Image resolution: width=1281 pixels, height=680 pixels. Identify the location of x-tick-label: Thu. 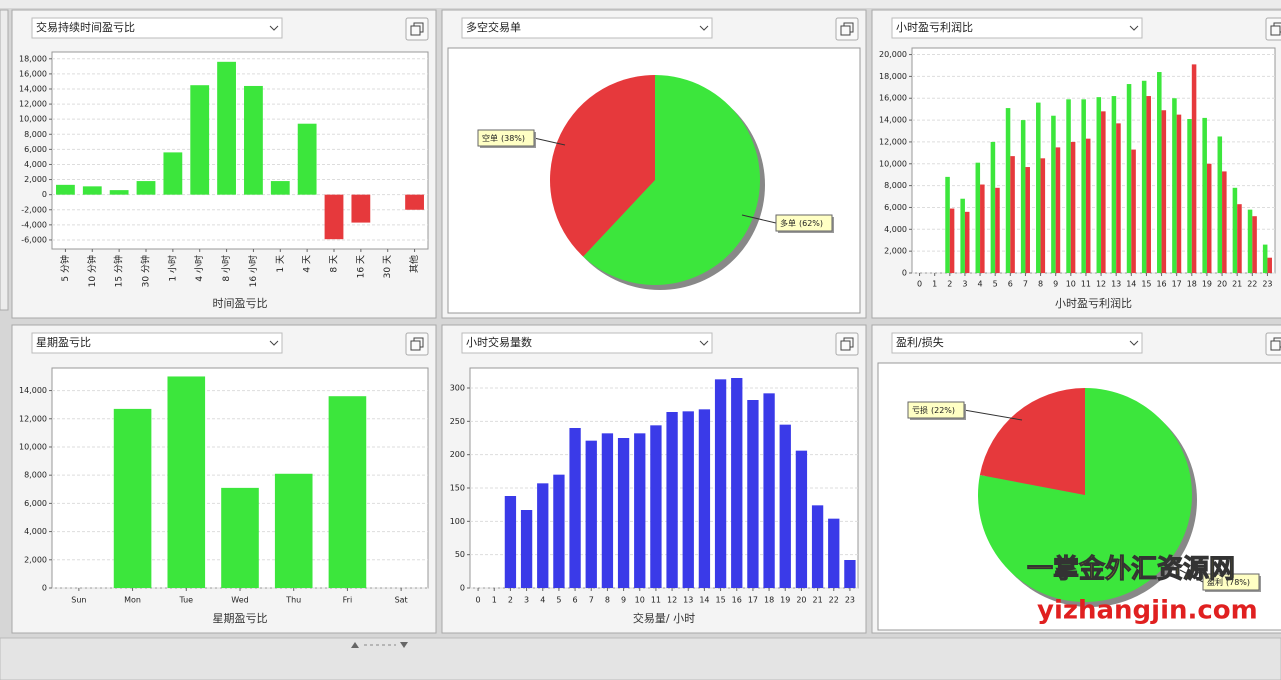
(293, 600).